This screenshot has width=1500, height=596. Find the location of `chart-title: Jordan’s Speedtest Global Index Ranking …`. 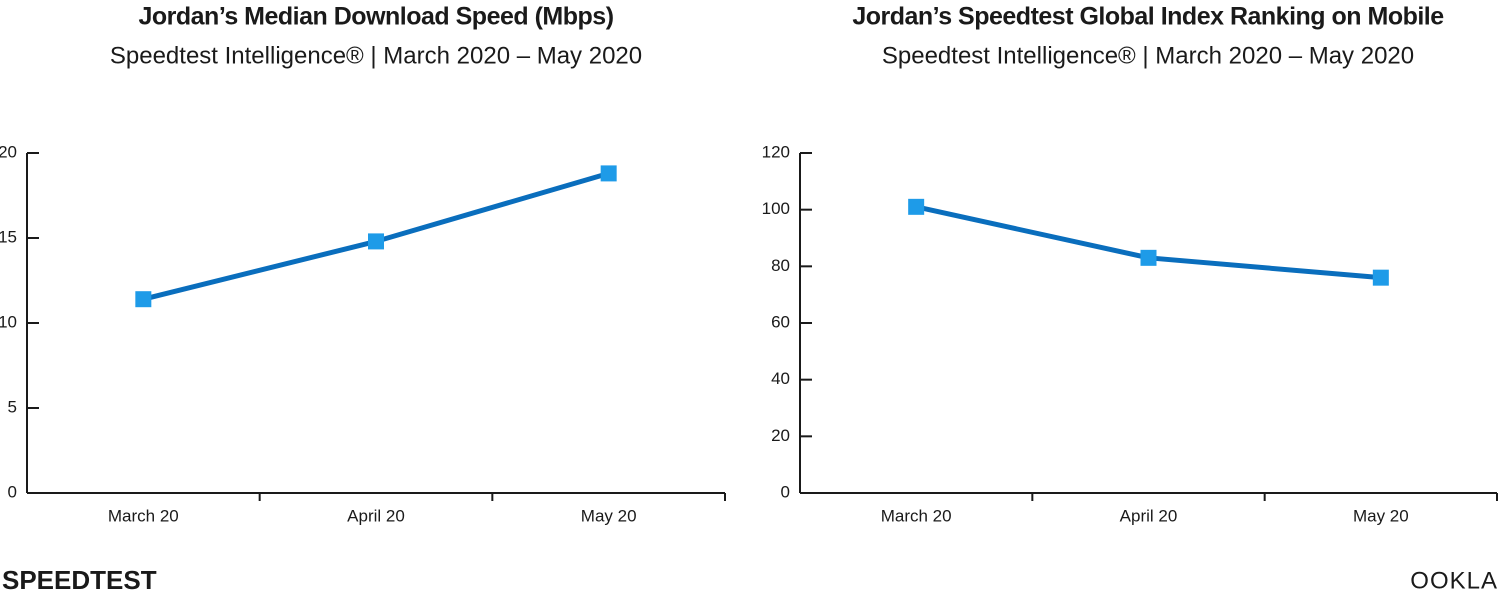

chart-title: Jordan’s Speedtest Global Index Ranking … is located at coordinates (1148, 17).